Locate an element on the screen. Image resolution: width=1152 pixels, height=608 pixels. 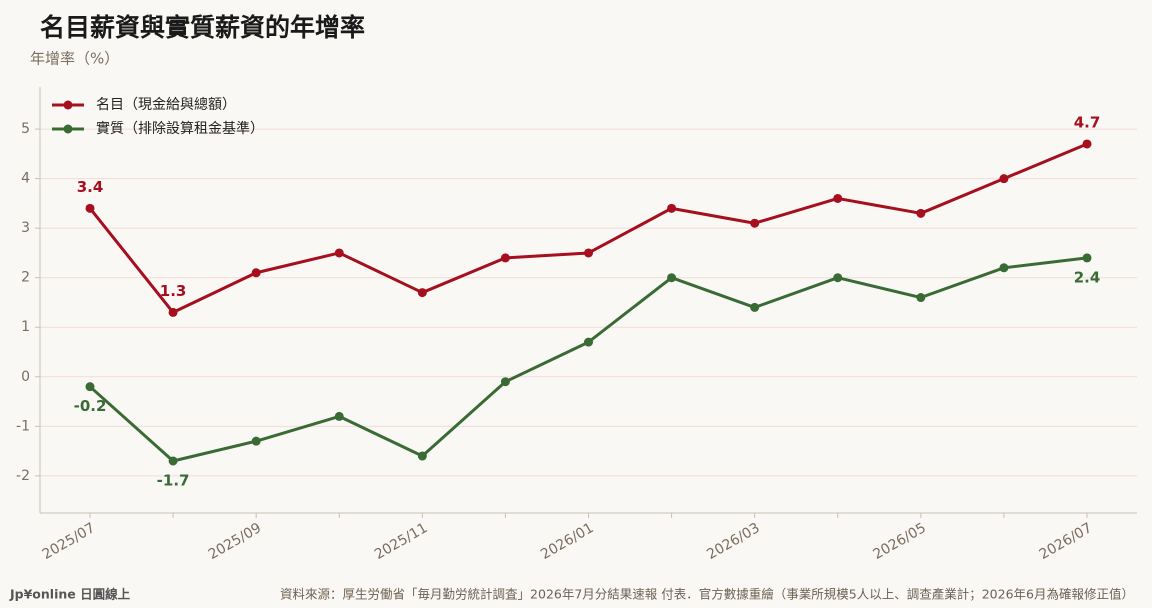
chart-title: 名目薪資與實質薪資的年增率 is located at coordinates (202, 27).